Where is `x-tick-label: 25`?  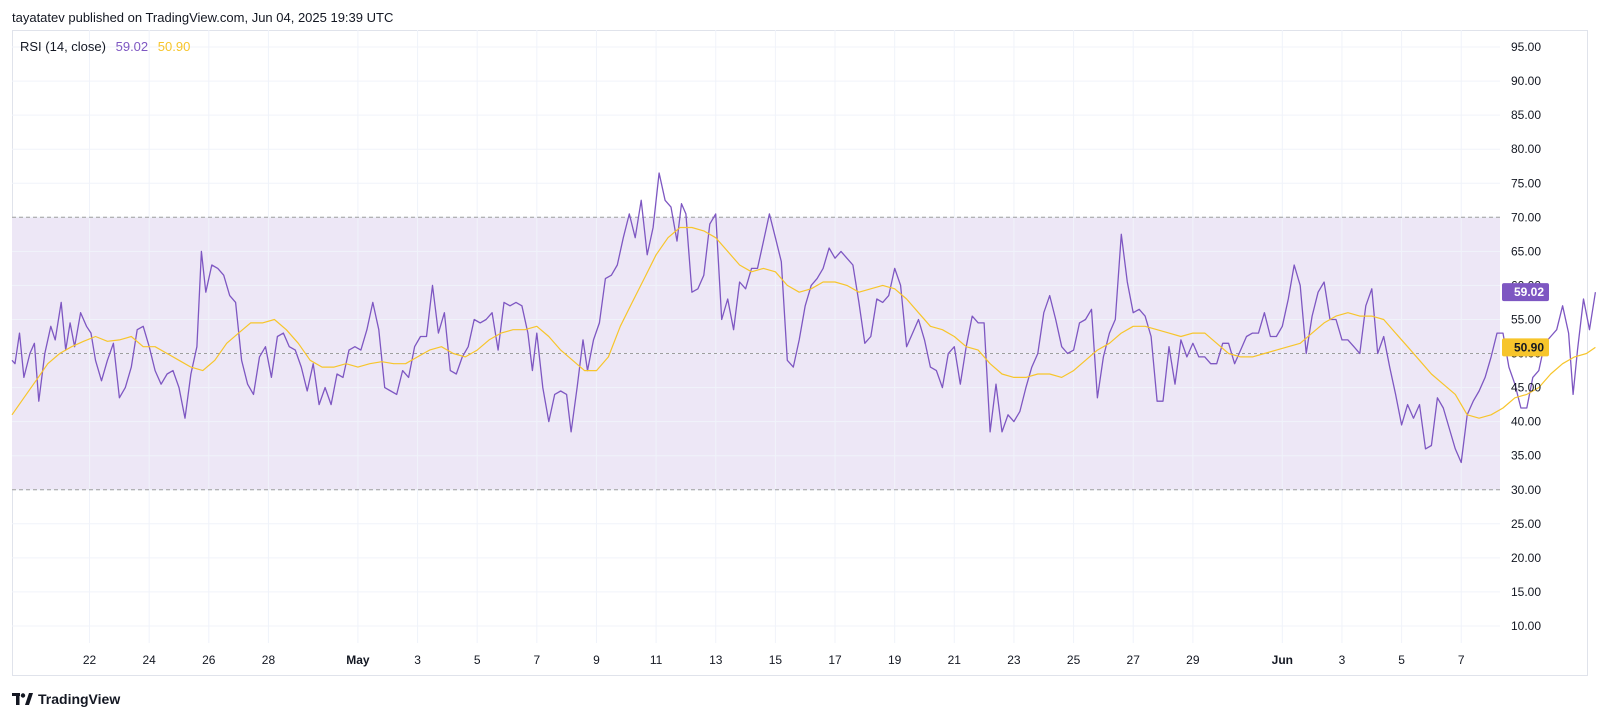 x-tick-label: 25 is located at coordinates (1074, 660).